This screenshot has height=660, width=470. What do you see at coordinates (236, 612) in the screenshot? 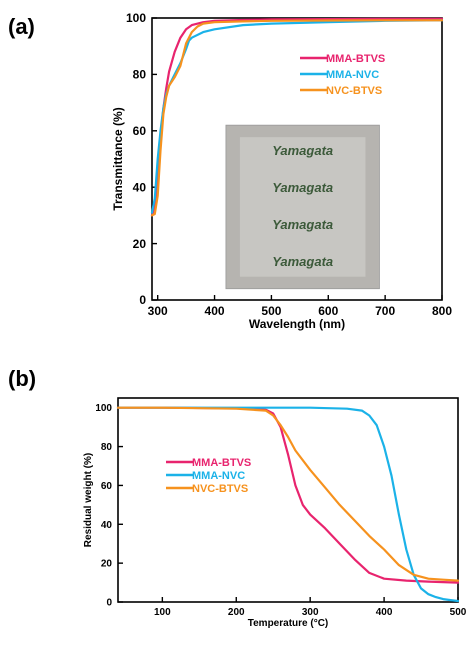
I see `x-tick-label-b: 200` at bounding box center [236, 612].